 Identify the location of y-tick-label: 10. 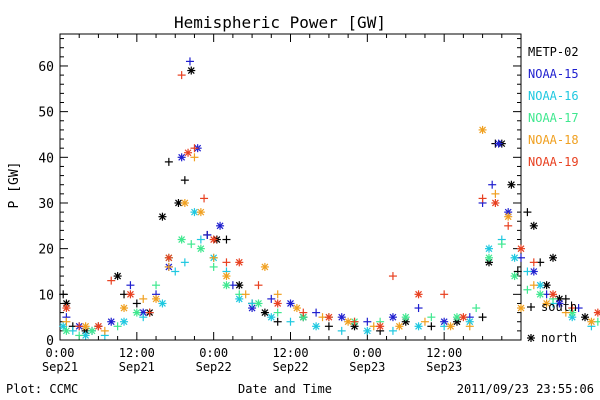
(46, 295).